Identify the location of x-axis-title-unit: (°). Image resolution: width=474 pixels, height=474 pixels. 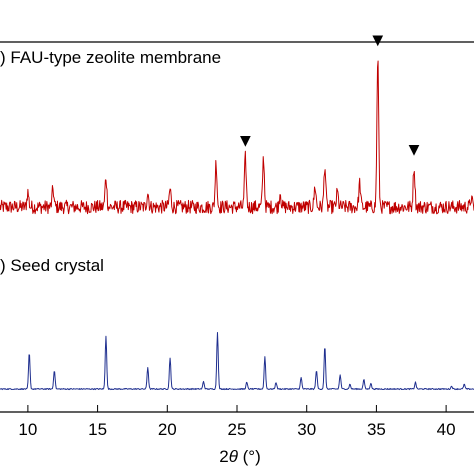
(249, 456).